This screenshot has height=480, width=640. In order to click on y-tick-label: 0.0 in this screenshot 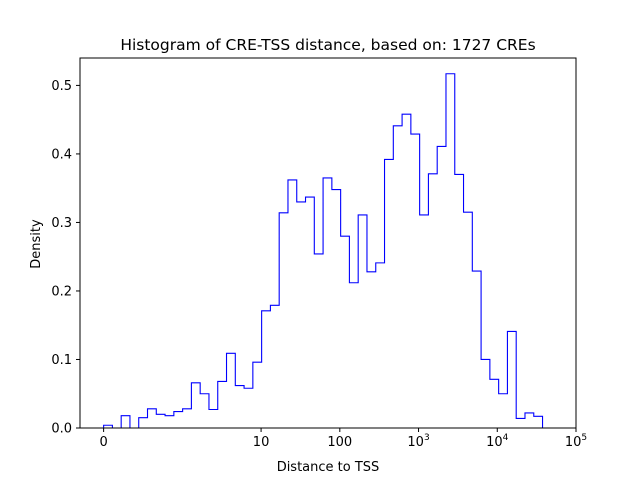, I will do `click(61, 429)`.